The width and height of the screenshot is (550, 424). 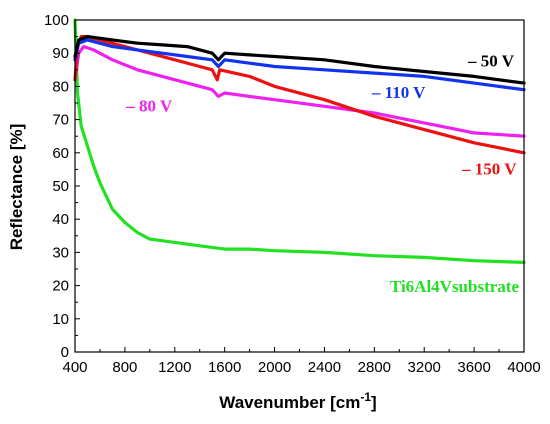 What do you see at coordinates (74, 367) in the screenshot?
I see `x-tick-label: 400` at bounding box center [74, 367].